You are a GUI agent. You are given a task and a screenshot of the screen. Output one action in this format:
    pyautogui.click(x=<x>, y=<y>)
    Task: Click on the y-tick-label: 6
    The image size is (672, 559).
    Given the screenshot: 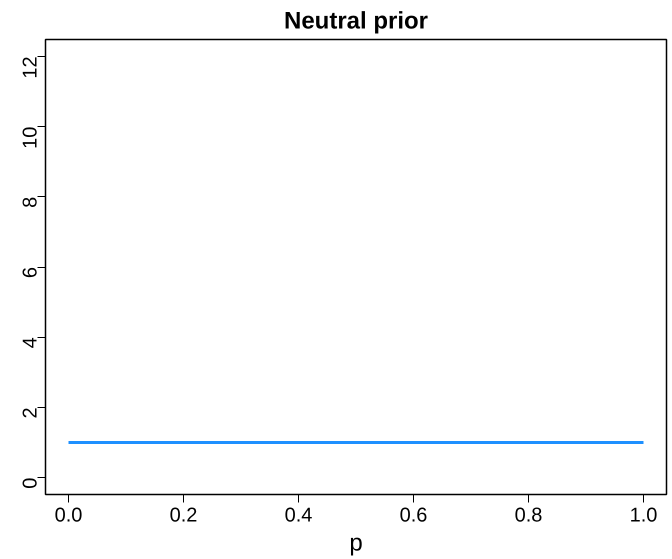 What is the action you would take?
    pyautogui.click(x=31, y=272)
    